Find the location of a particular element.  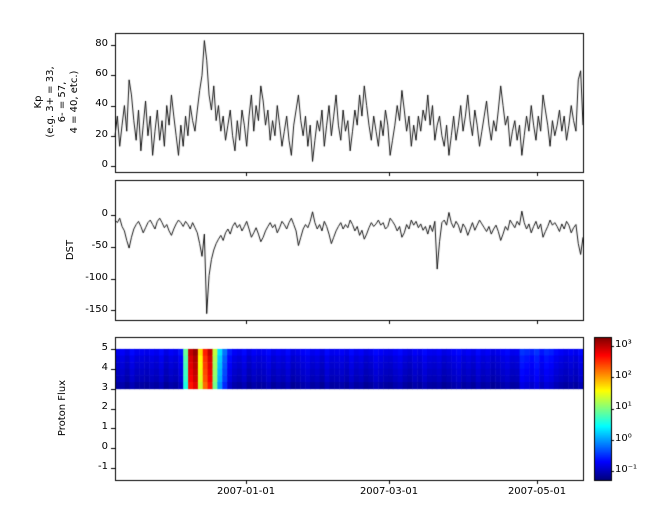

colorbar-tick-1e1: 10¹ is located at coordinates (623, 406).